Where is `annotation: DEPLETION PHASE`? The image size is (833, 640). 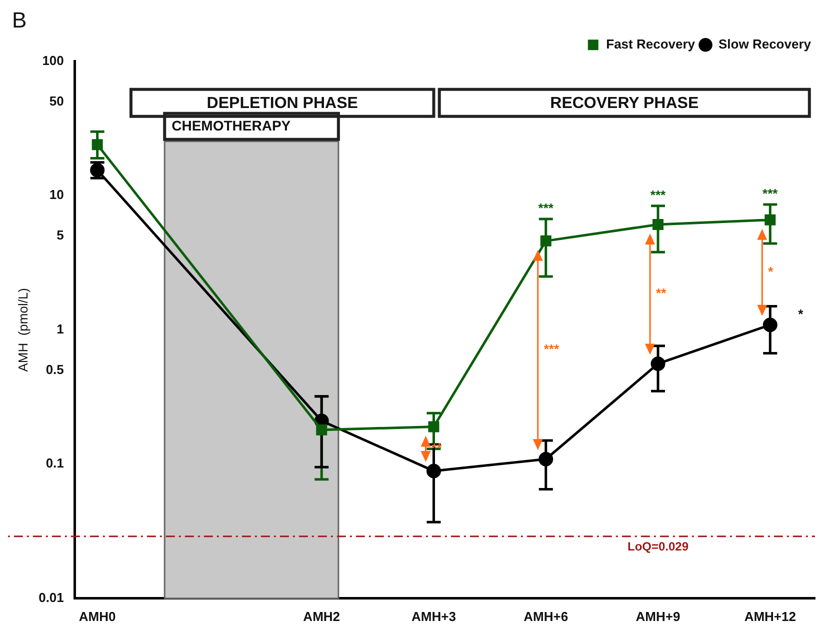
annotation: DEPLETION PHASE is located at coordinates (282, 103).